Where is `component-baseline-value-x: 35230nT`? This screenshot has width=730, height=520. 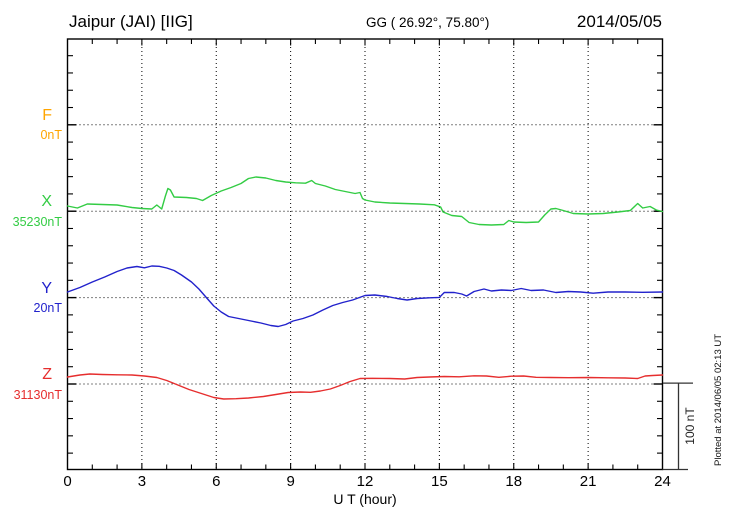 component-baseline-value-x: 35230nT is located at coordinates (37, 221).